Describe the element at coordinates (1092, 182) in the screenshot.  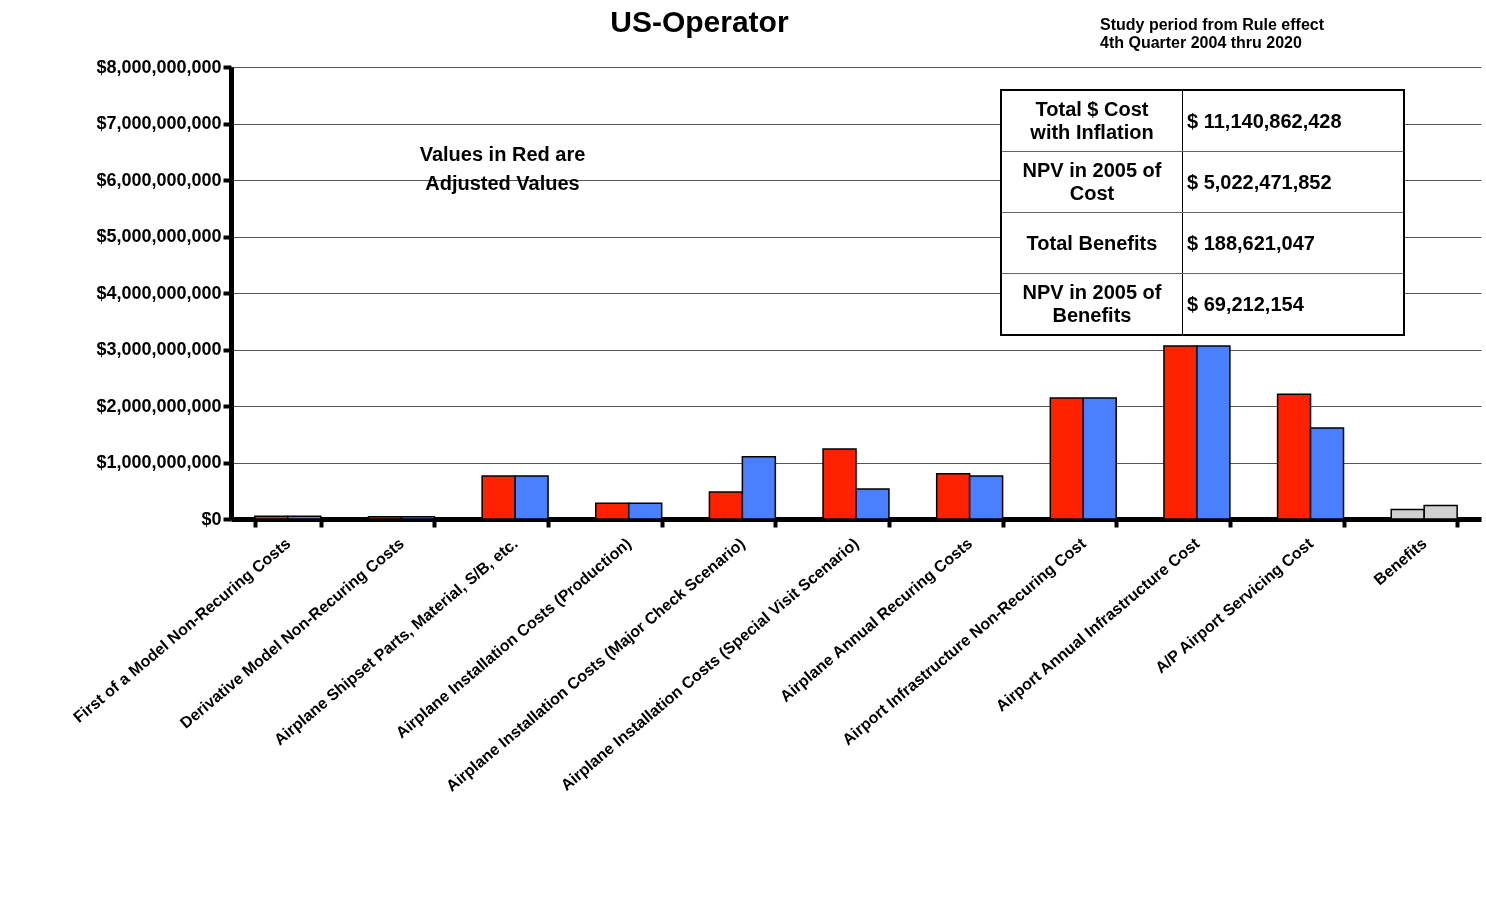
I see `annotation: NPV in 2005 of Cost` at that location.